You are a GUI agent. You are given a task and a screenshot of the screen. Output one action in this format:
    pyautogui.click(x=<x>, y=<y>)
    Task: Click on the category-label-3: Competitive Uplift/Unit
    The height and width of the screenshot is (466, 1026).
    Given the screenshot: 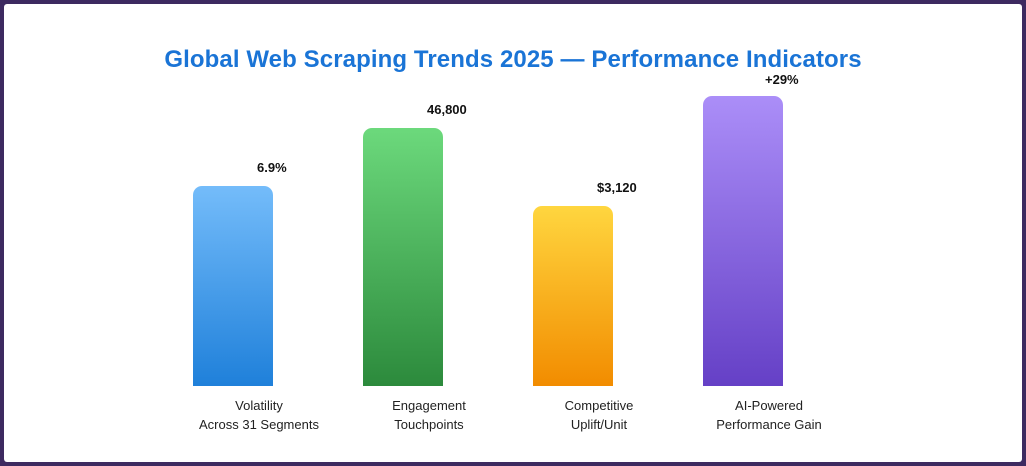 What is the action you would take?
    pyautogui.click(x=599, y=415)
    